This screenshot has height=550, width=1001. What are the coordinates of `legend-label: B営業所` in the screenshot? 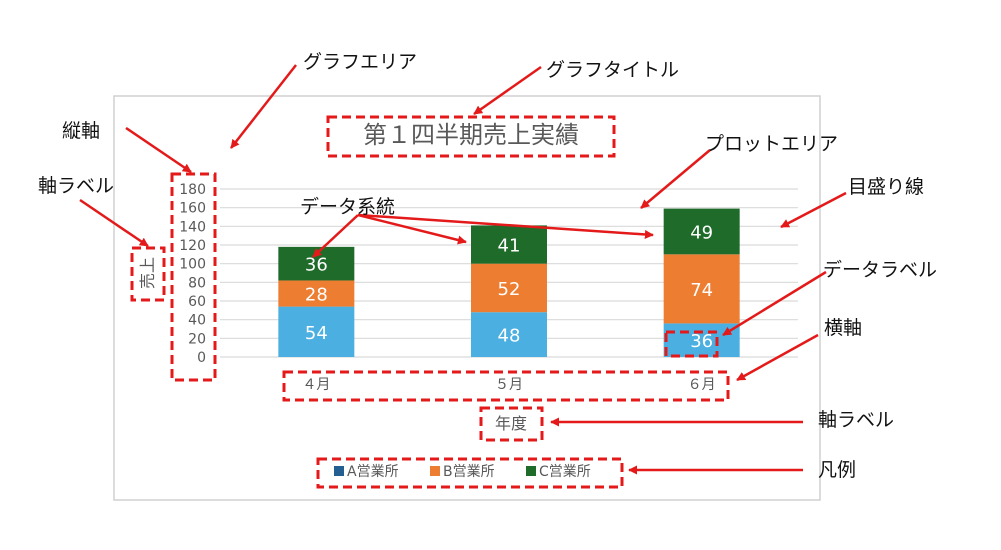 It's located at (469, 472).